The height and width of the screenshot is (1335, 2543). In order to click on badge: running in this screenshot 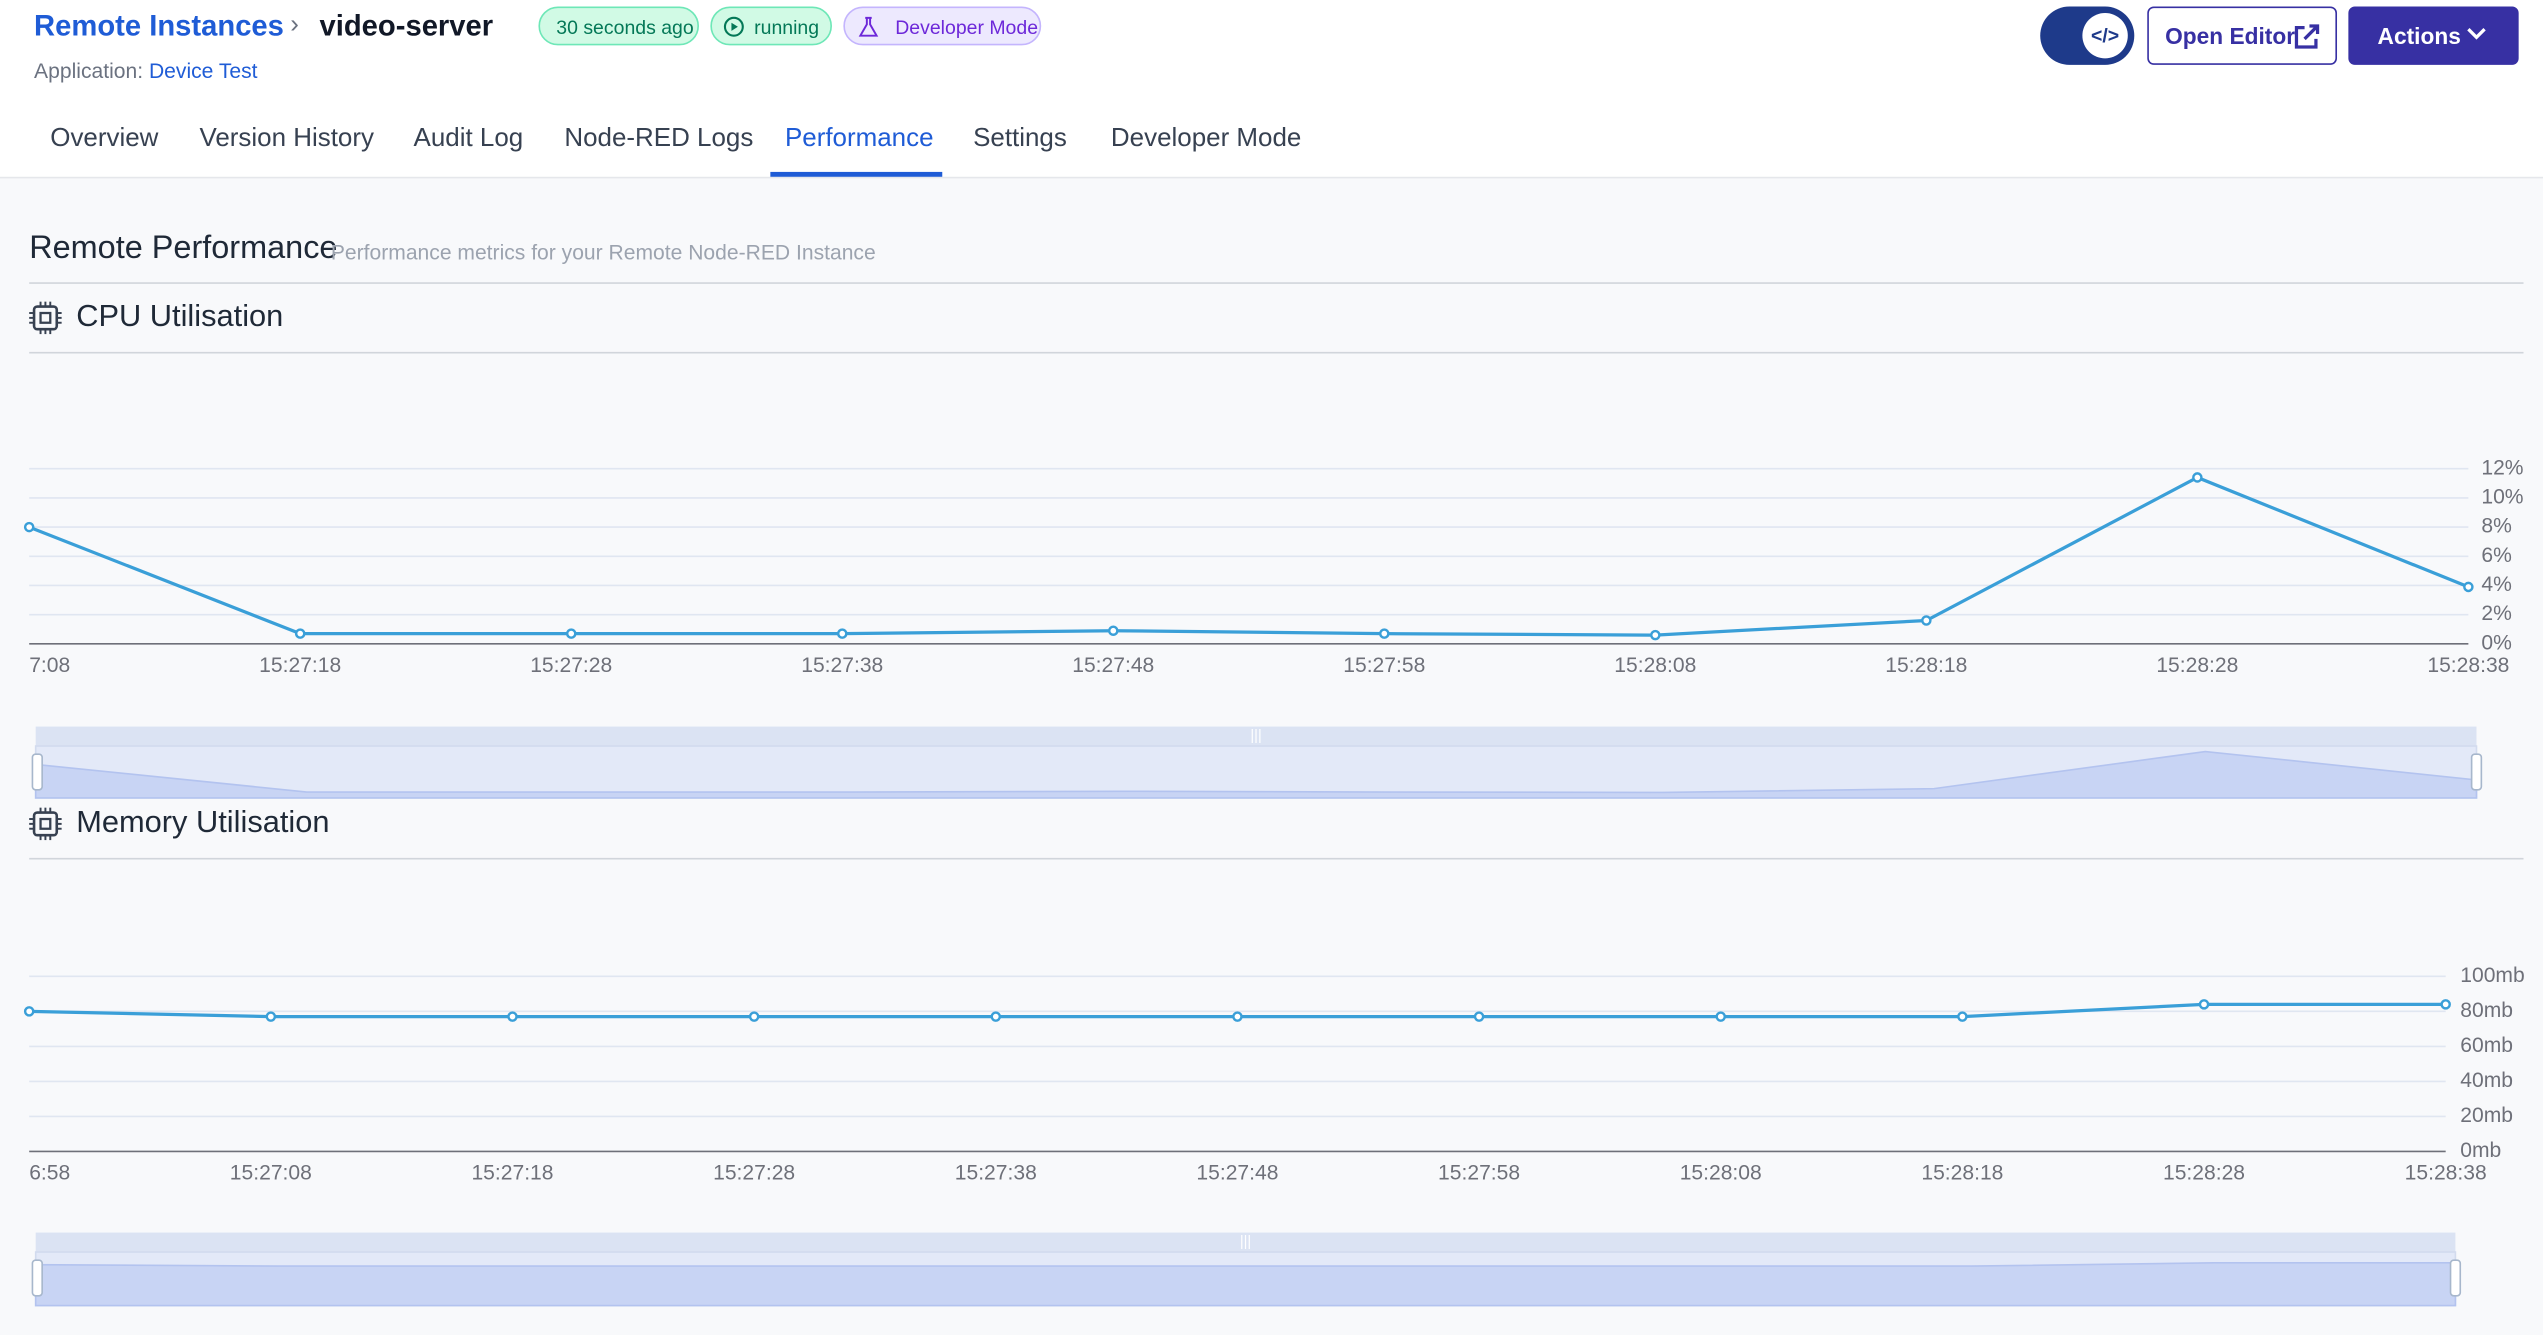, I will do `click(771, 26)`.